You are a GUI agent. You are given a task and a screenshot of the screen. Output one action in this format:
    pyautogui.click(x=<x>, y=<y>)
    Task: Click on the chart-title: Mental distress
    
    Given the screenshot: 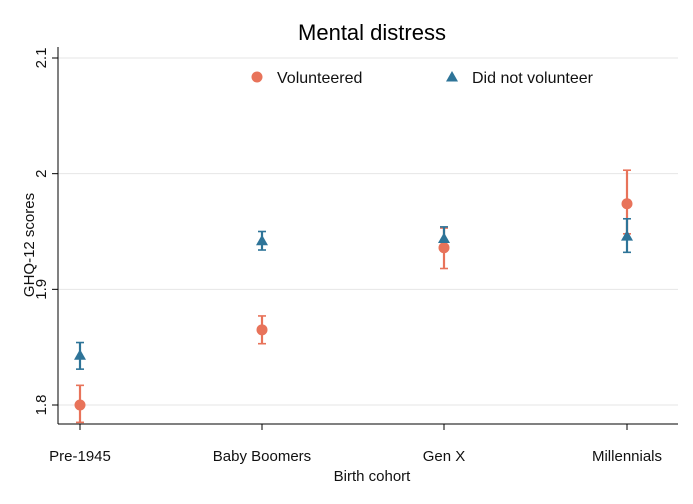 What is the action you would take?
    pyautogui.click(x=372, y=32)
    